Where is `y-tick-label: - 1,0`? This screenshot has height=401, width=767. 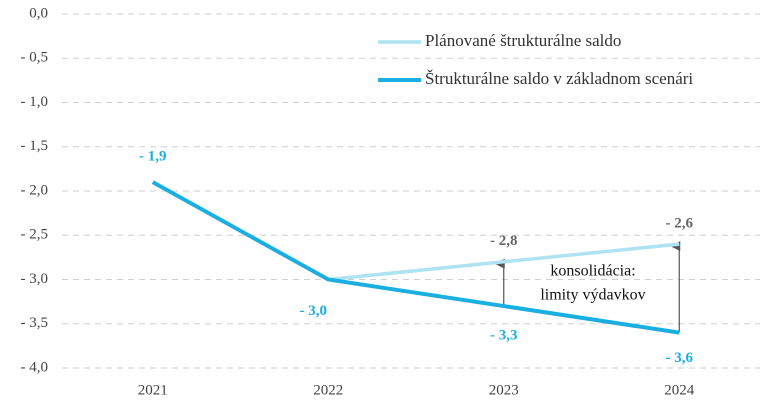
y-tick-label: - 1,0 is located at coordinates (35, 102).